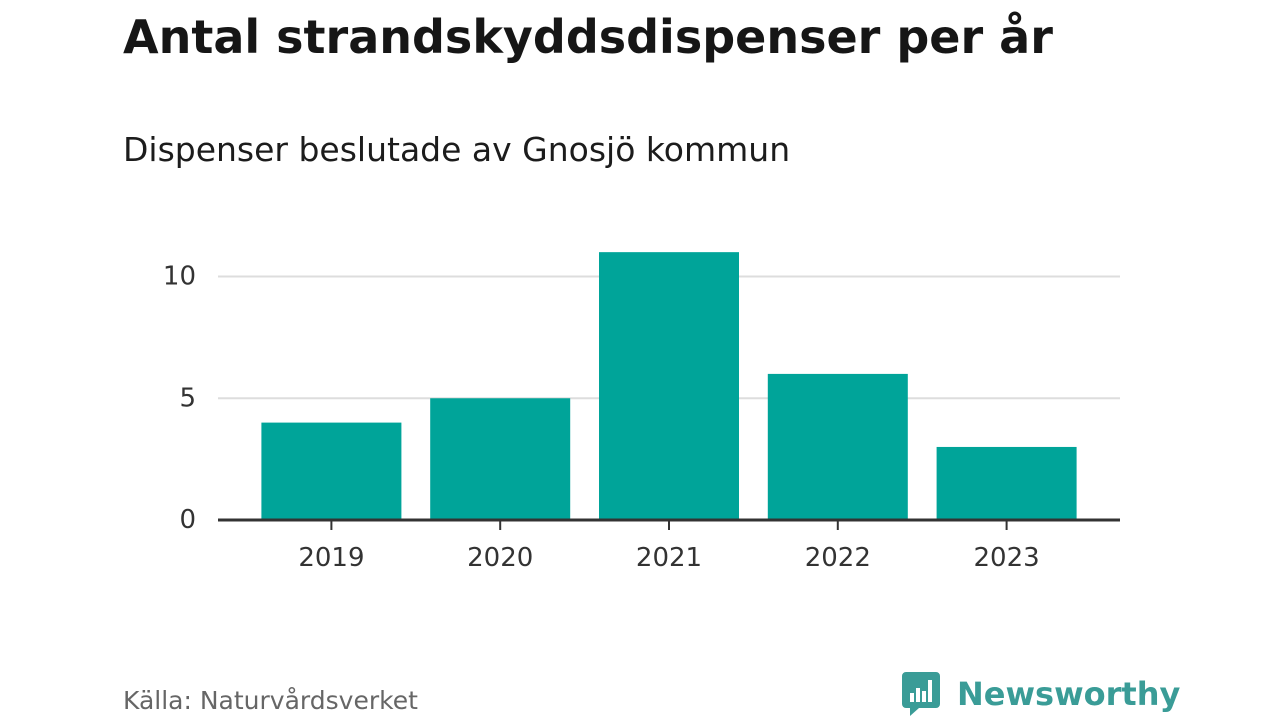  Describe the element at coordinates (837, 446) in the screenshot. I see `bar-2022` at that location.